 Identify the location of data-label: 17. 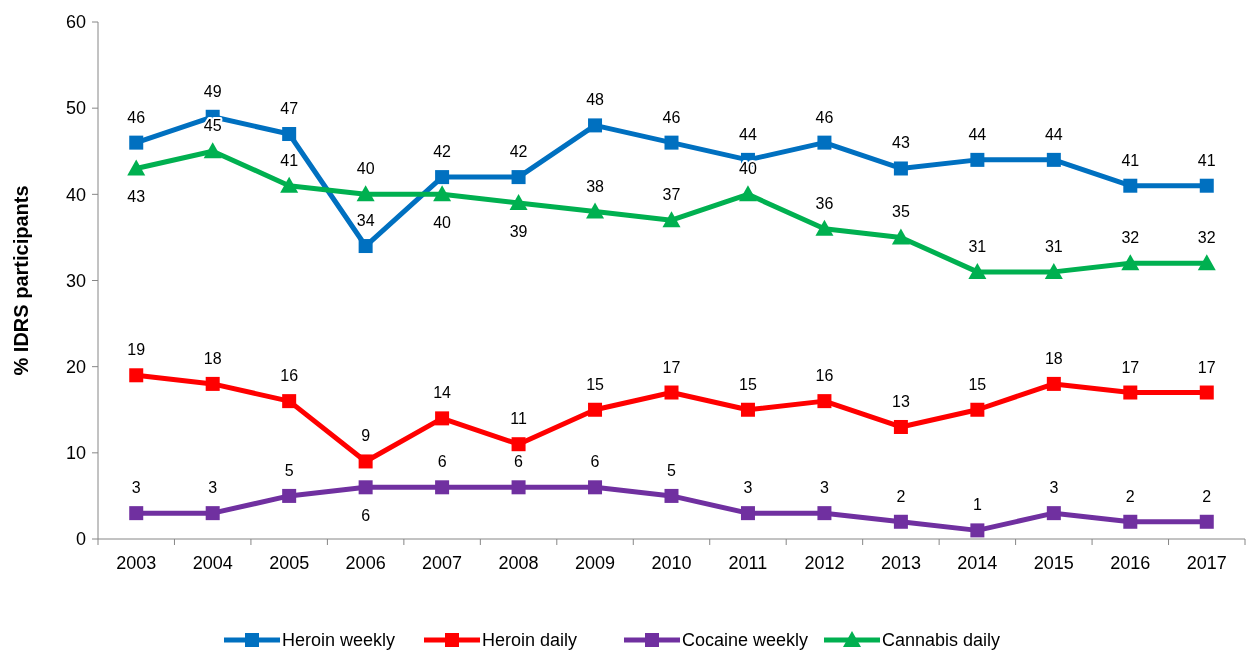
(1206, 367).